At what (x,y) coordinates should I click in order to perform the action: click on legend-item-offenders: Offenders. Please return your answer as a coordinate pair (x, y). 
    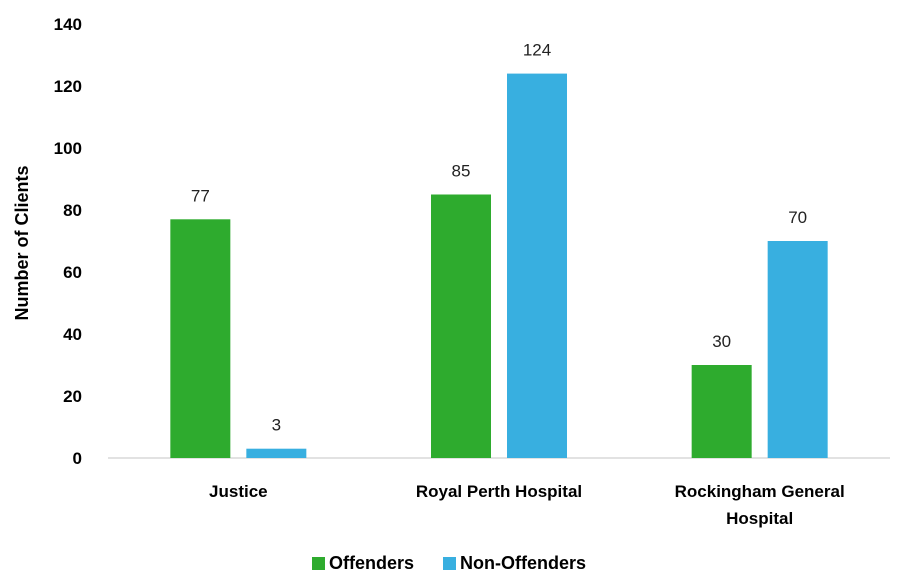
    Looking at the image, I should click on (363, 563).